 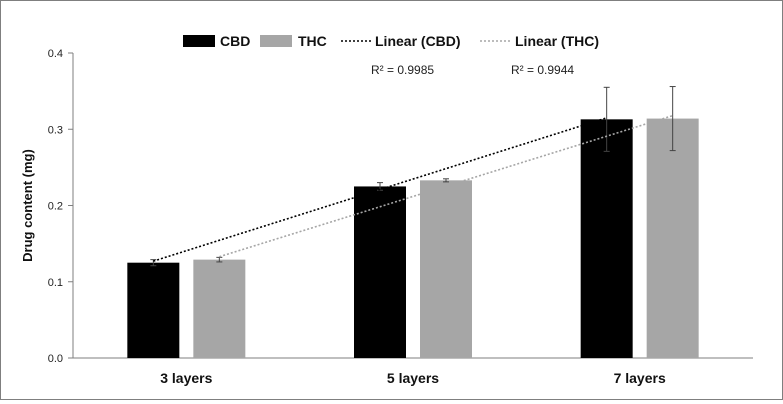 What do you see at coordinates (55, 359) in the screenshot?
I see `y-tick-label: 0.0` at bounding box center [55, 359].